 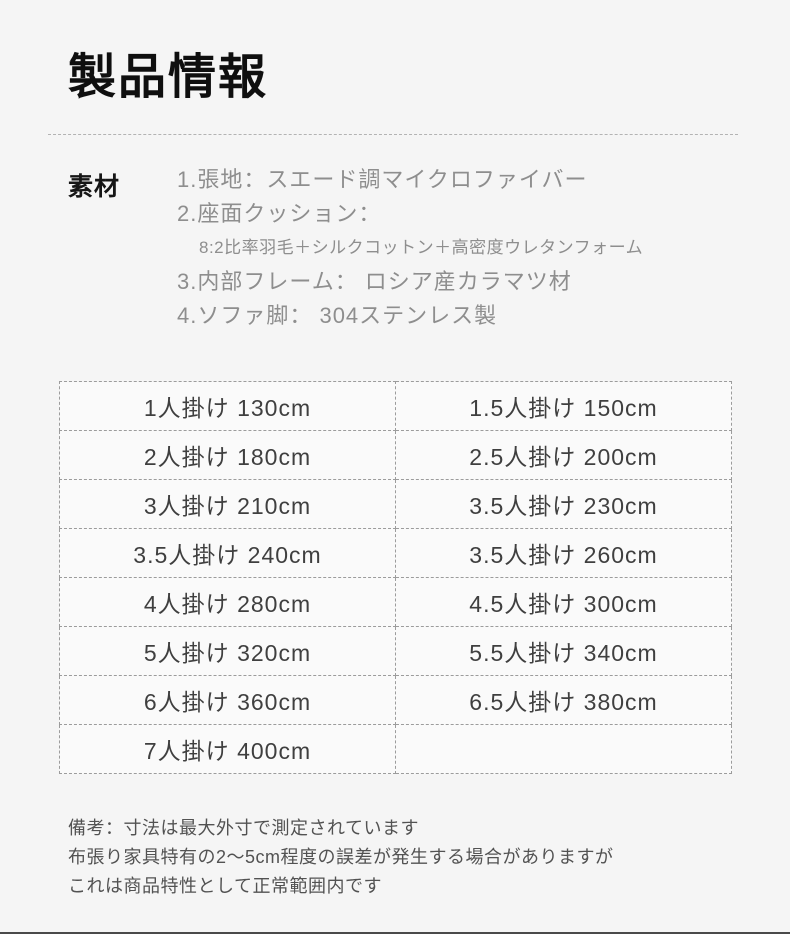 I want to click on table-row: 4人掛け 280cm 4.5人掛け 300cm, so click(x=395, y=602).